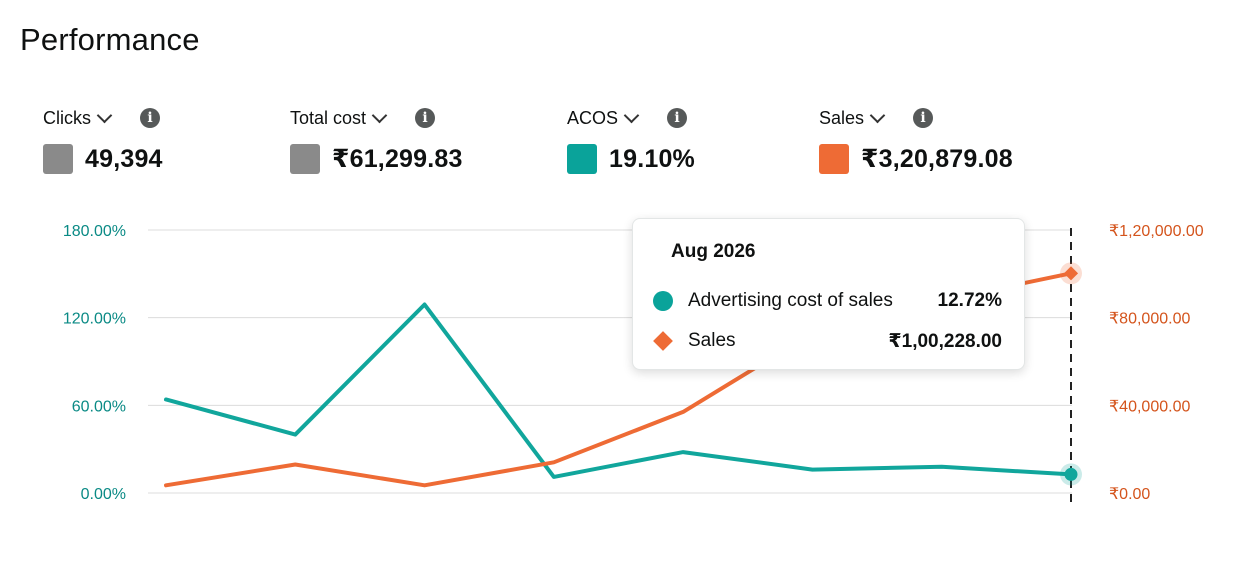 The height and width of the screenshot is (571, 1250). I want to click on left-axis-tick-label: 60.00%, so click(99, 406).